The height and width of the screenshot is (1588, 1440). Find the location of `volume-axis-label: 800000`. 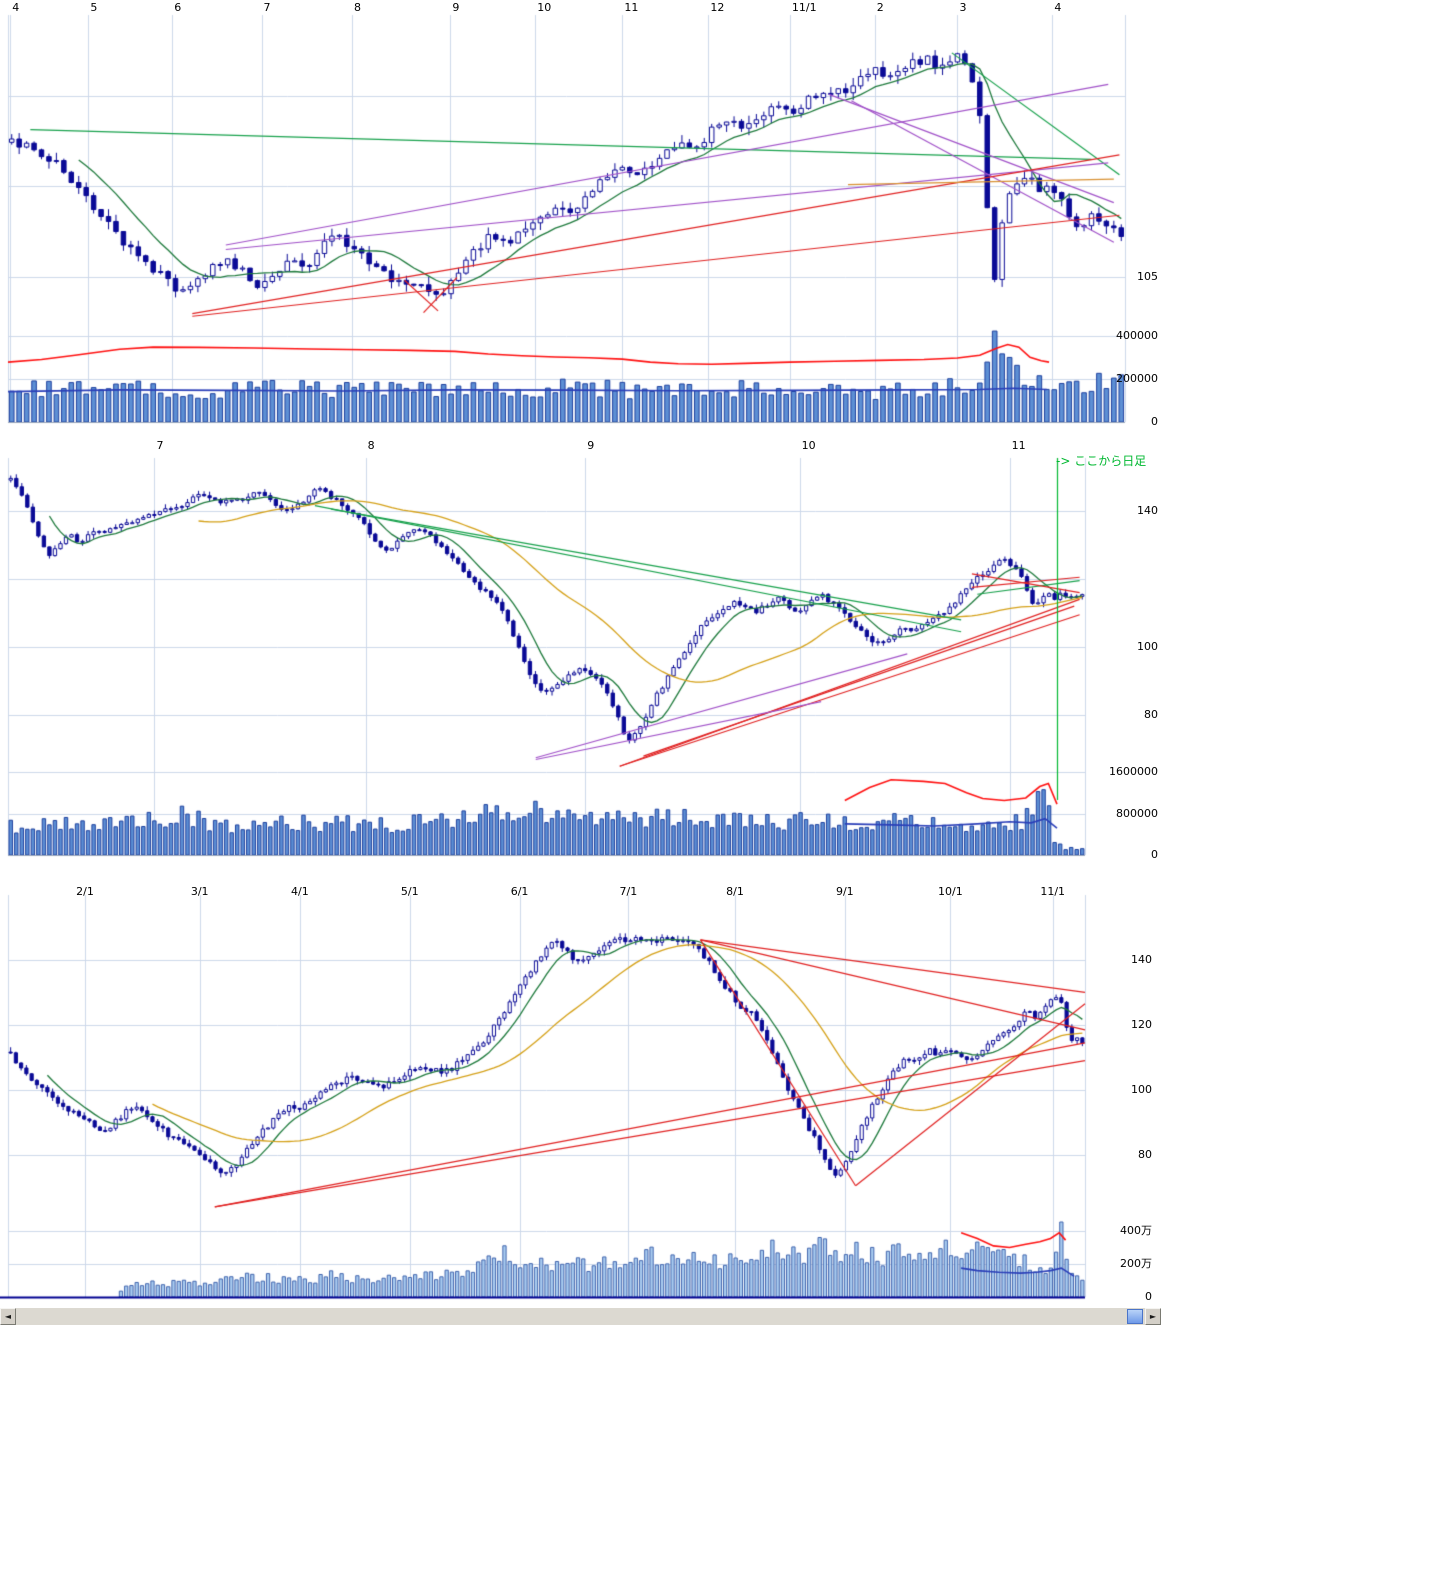

volume-axis-label: 800000 is located at coordinates (1137, 813).